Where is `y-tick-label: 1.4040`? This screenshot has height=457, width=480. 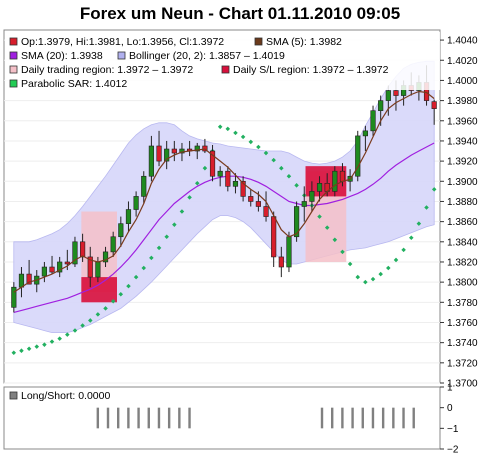
y-tick-label: 1.4040 is located at coordinates (462, 41).